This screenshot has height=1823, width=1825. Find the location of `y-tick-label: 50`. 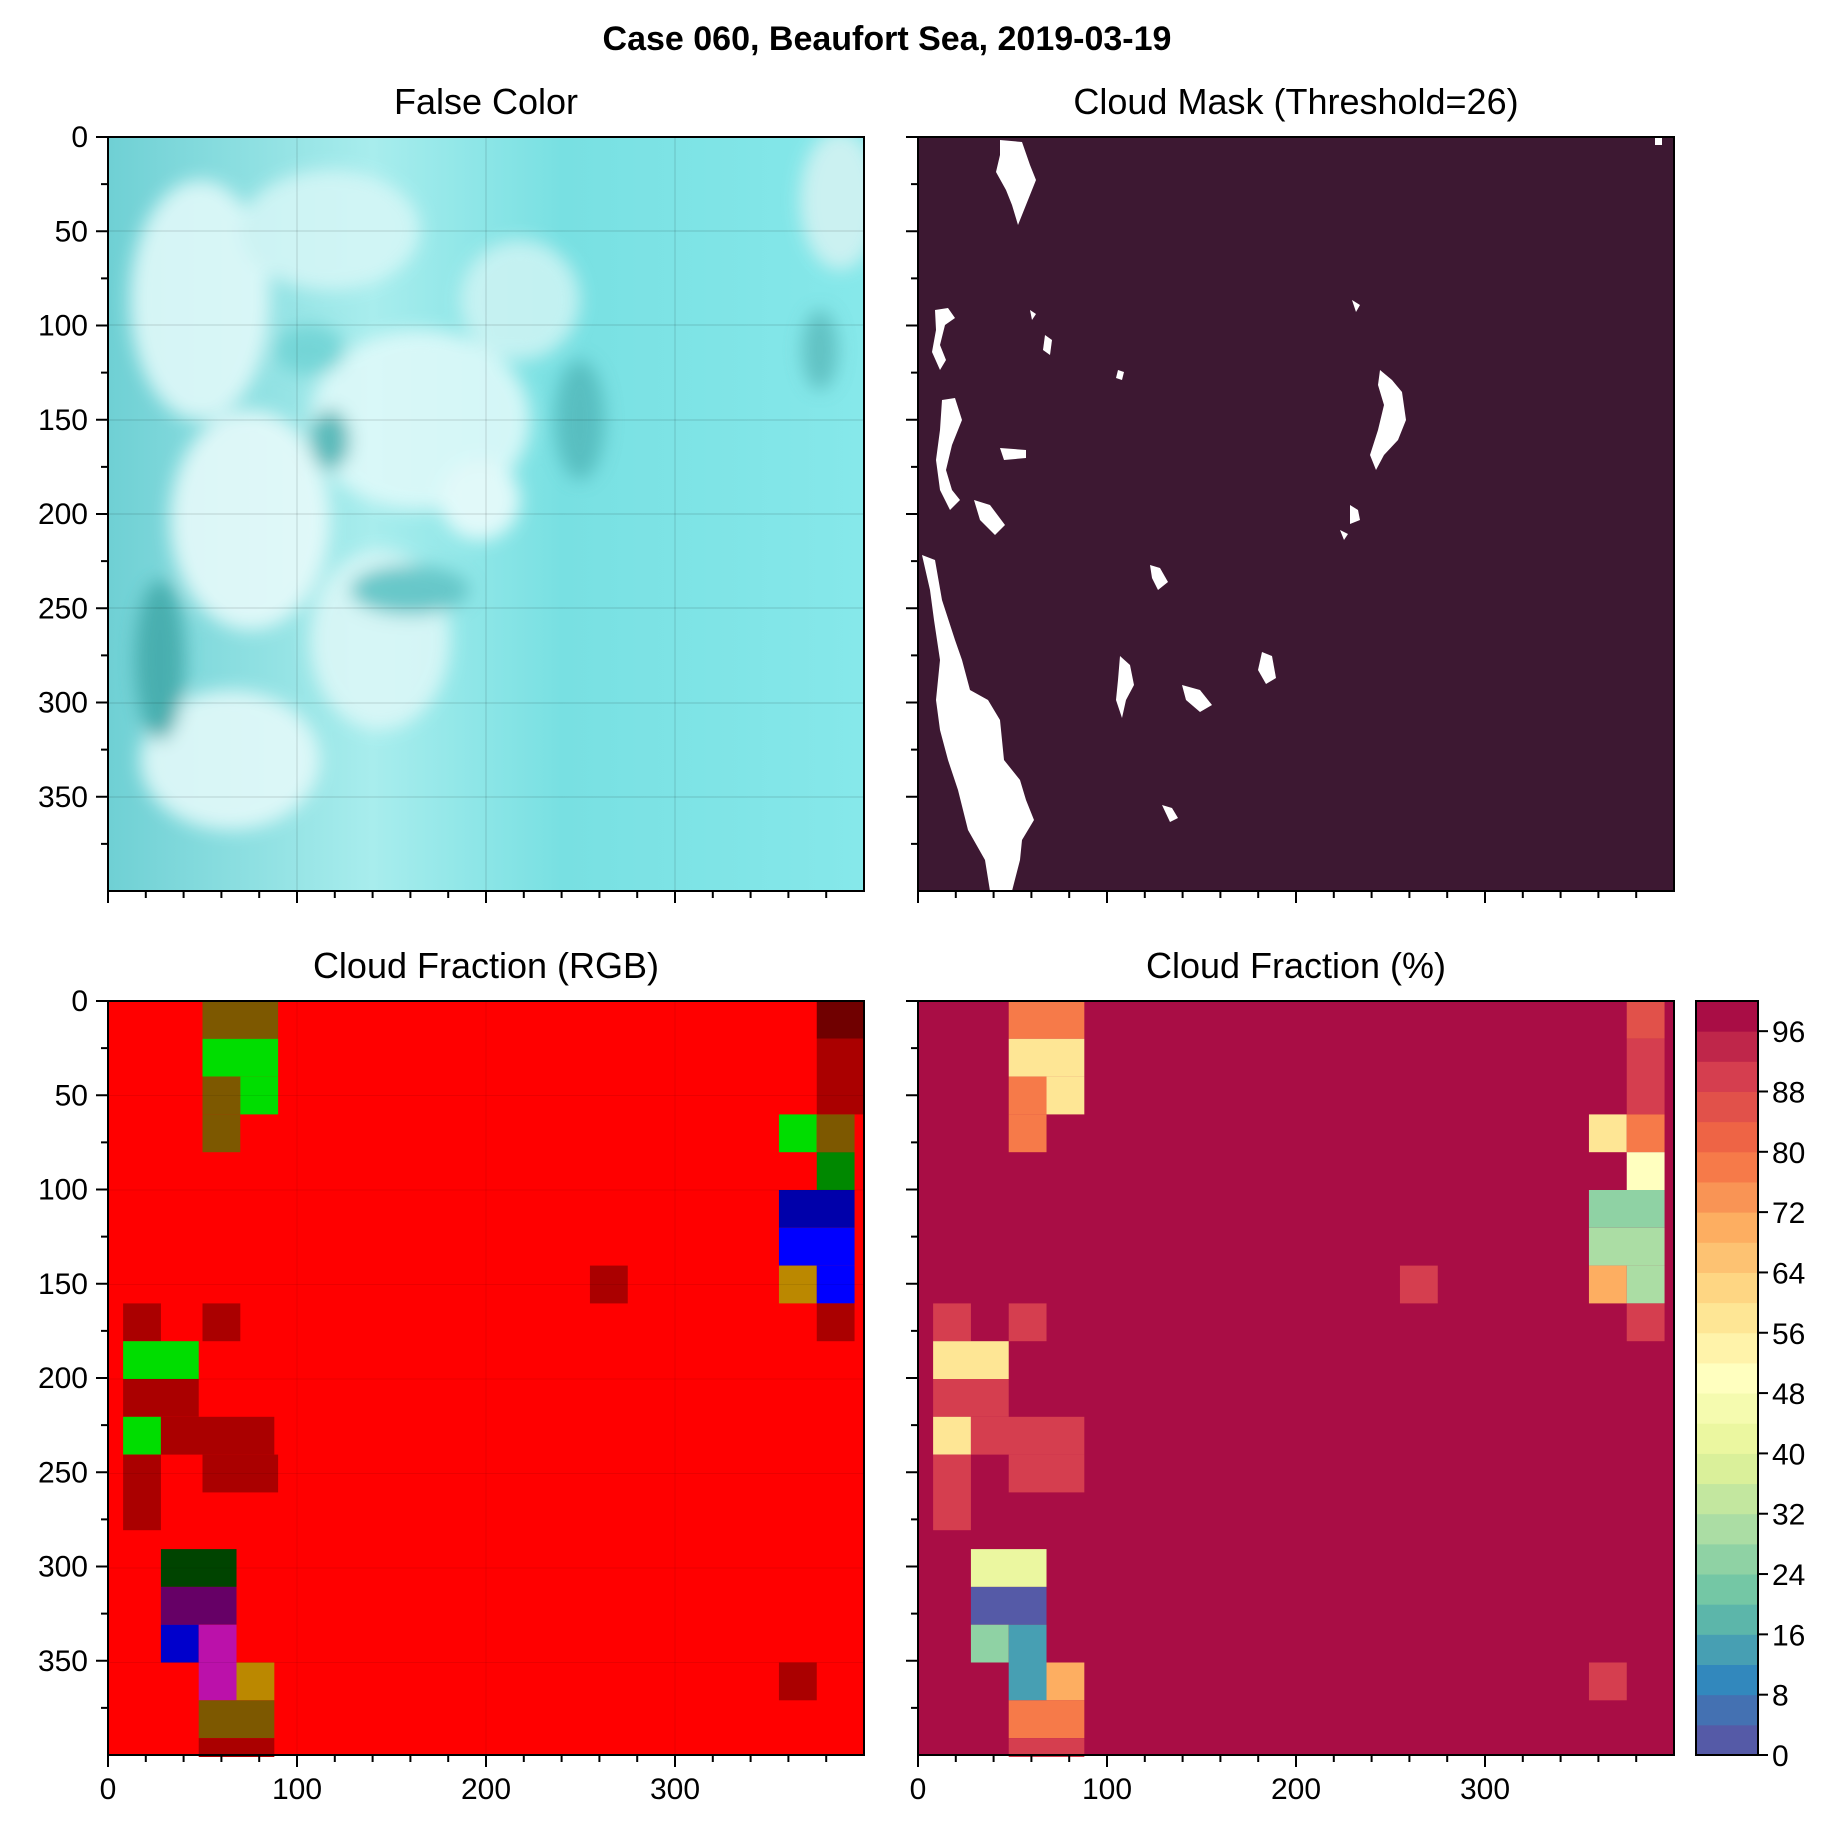

y-tick-label: 50 is located at coordinates (71, 1095).